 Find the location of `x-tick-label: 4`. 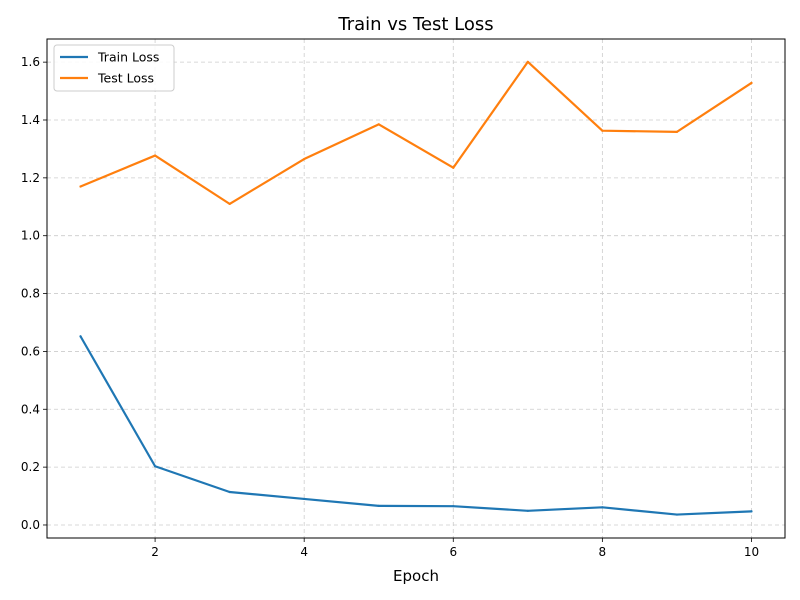

x-tick-label: 4 is located at coordinates (304, 552).